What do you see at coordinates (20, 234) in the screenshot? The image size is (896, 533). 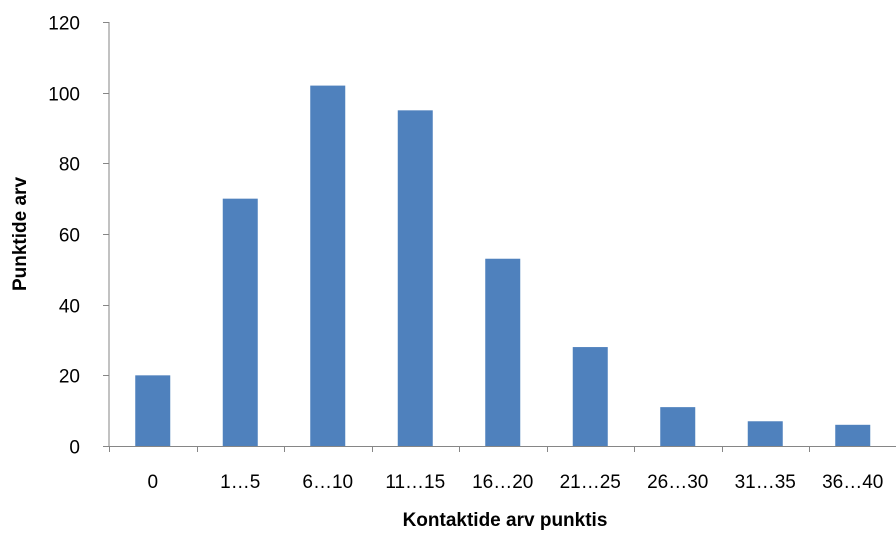 I see `y-axis-title: Punktide arv` at bounding box center [20, 234].